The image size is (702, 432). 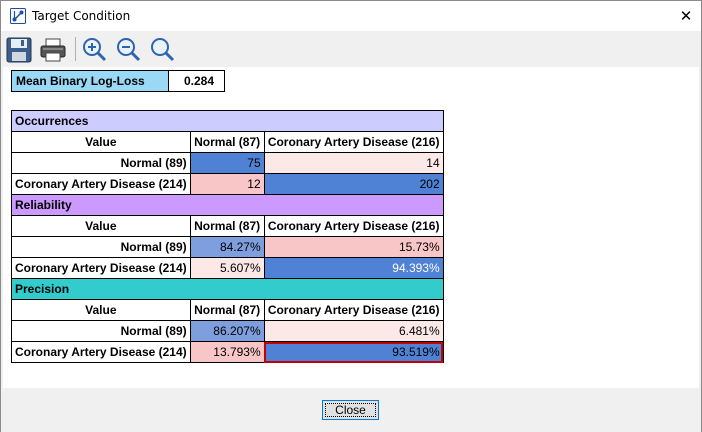 I want to click on table-cell: 6.481%, so click(x=353, y=331).